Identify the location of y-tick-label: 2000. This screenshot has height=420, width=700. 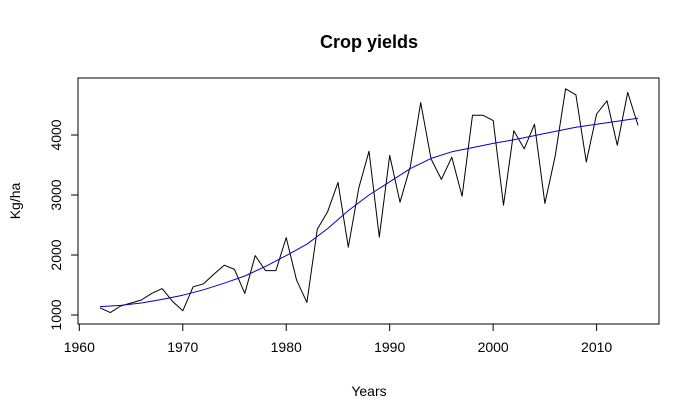
(56, 254).